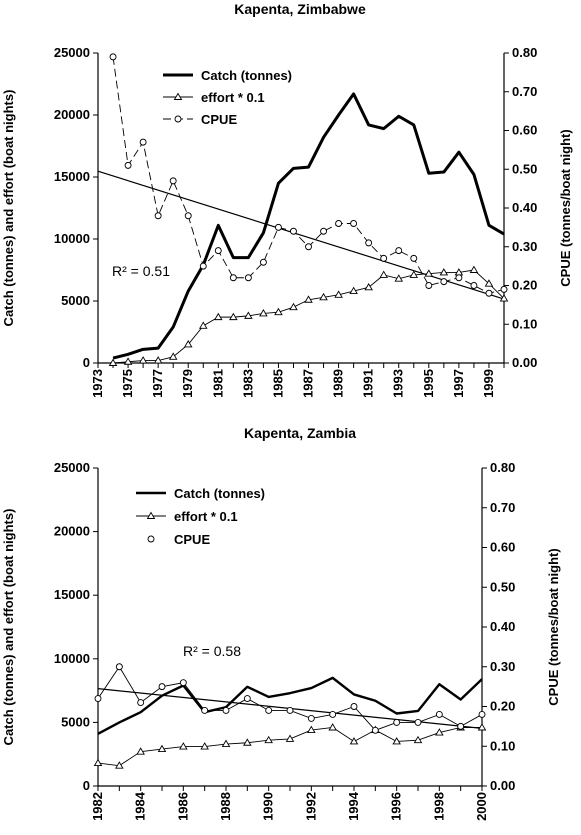  What do you see at coordinates (289, 747) in the screenshot?
I see `effort-series-line` at bounding box center [289, 747].